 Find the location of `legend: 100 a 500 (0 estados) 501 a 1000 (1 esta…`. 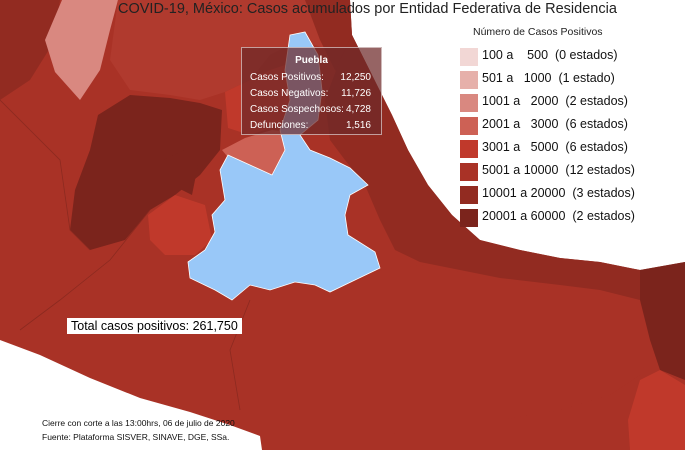

legend: 100 a 500 (0 estados) 501 a 1000 (1 esta… is located at coordinates (572, 137).